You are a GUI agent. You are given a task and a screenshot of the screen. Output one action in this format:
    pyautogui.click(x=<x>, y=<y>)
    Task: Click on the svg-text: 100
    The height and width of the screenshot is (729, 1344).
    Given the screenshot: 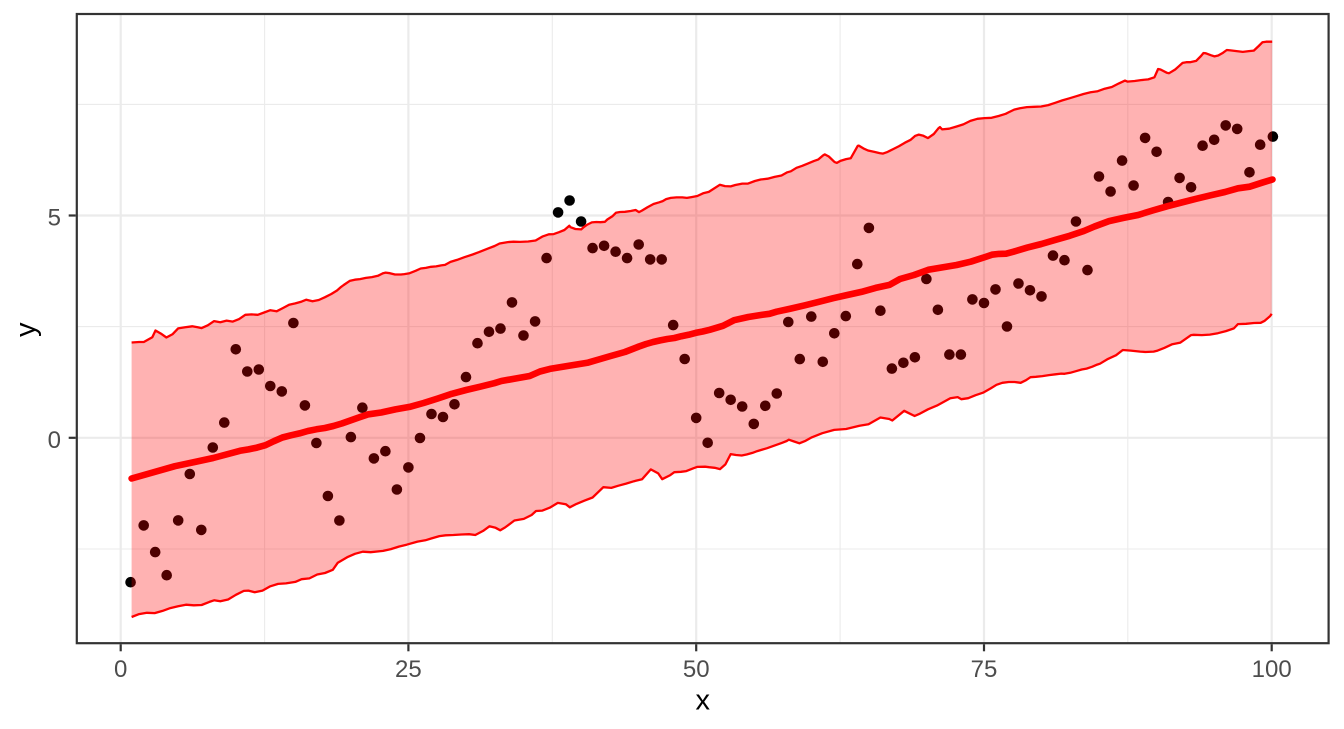 What is the action you would take?
    pyautogui.click(x=1272, y=669)
    